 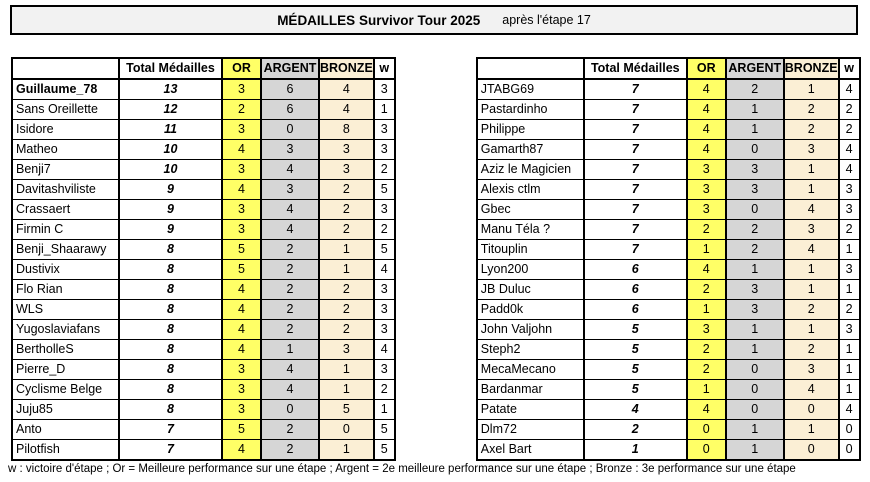 What do you see at coordinates (65, 409) in the screenshot?
I see `player-name: Juju85` at bounding box center [65, 409].